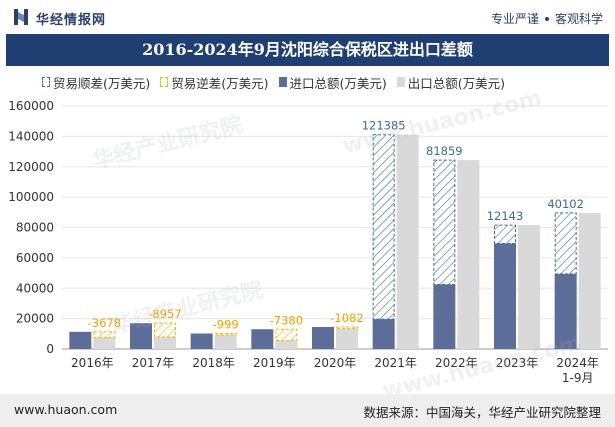  I want to click on legend-label-export: 出口总额(万美元), so click(456, 83).